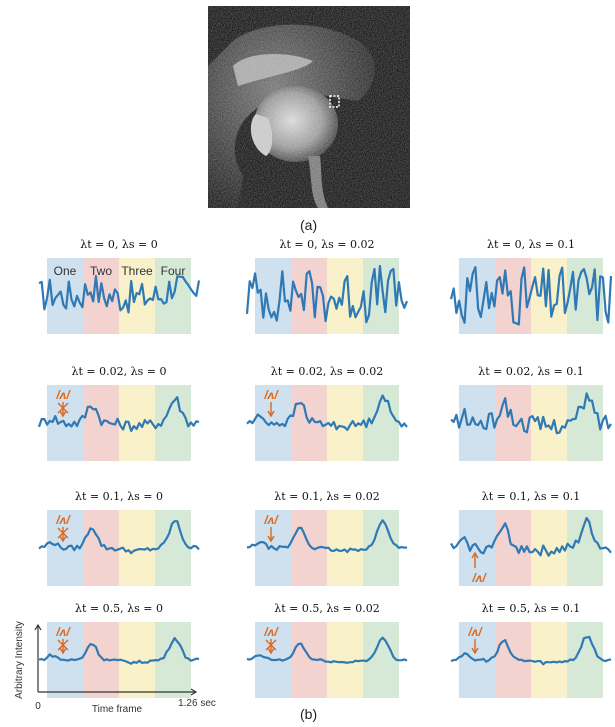 This screenshot has width=615, height=727. What do you see at coordinates (119, 371) in the screenshot?
I see `panel-title: λt = 0.02, λs = 0` at bounding box center [119, 371].